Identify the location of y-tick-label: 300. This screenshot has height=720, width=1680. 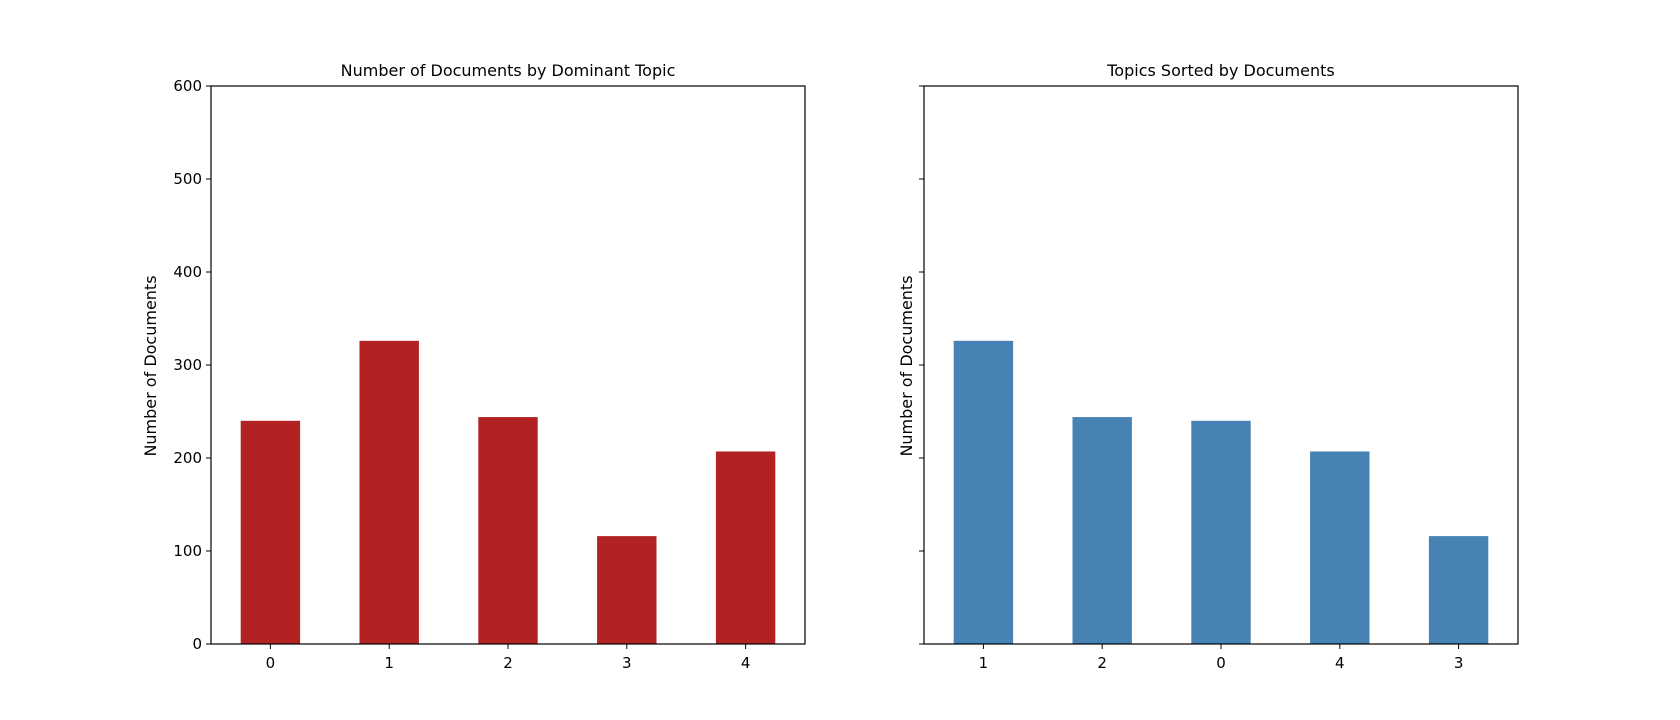
(187, 365).